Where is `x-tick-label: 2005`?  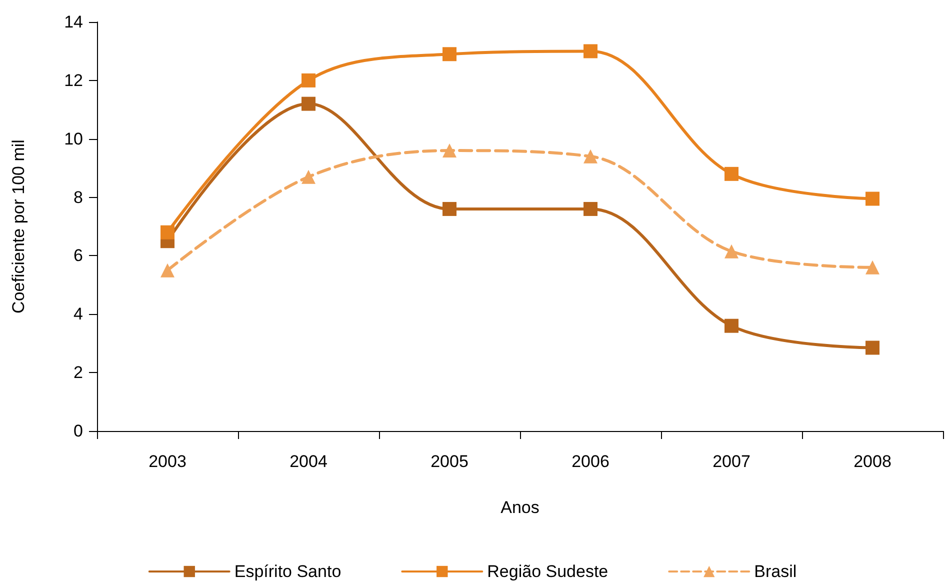
x-tick-label: 2005 is located at coordinates (449, 461).